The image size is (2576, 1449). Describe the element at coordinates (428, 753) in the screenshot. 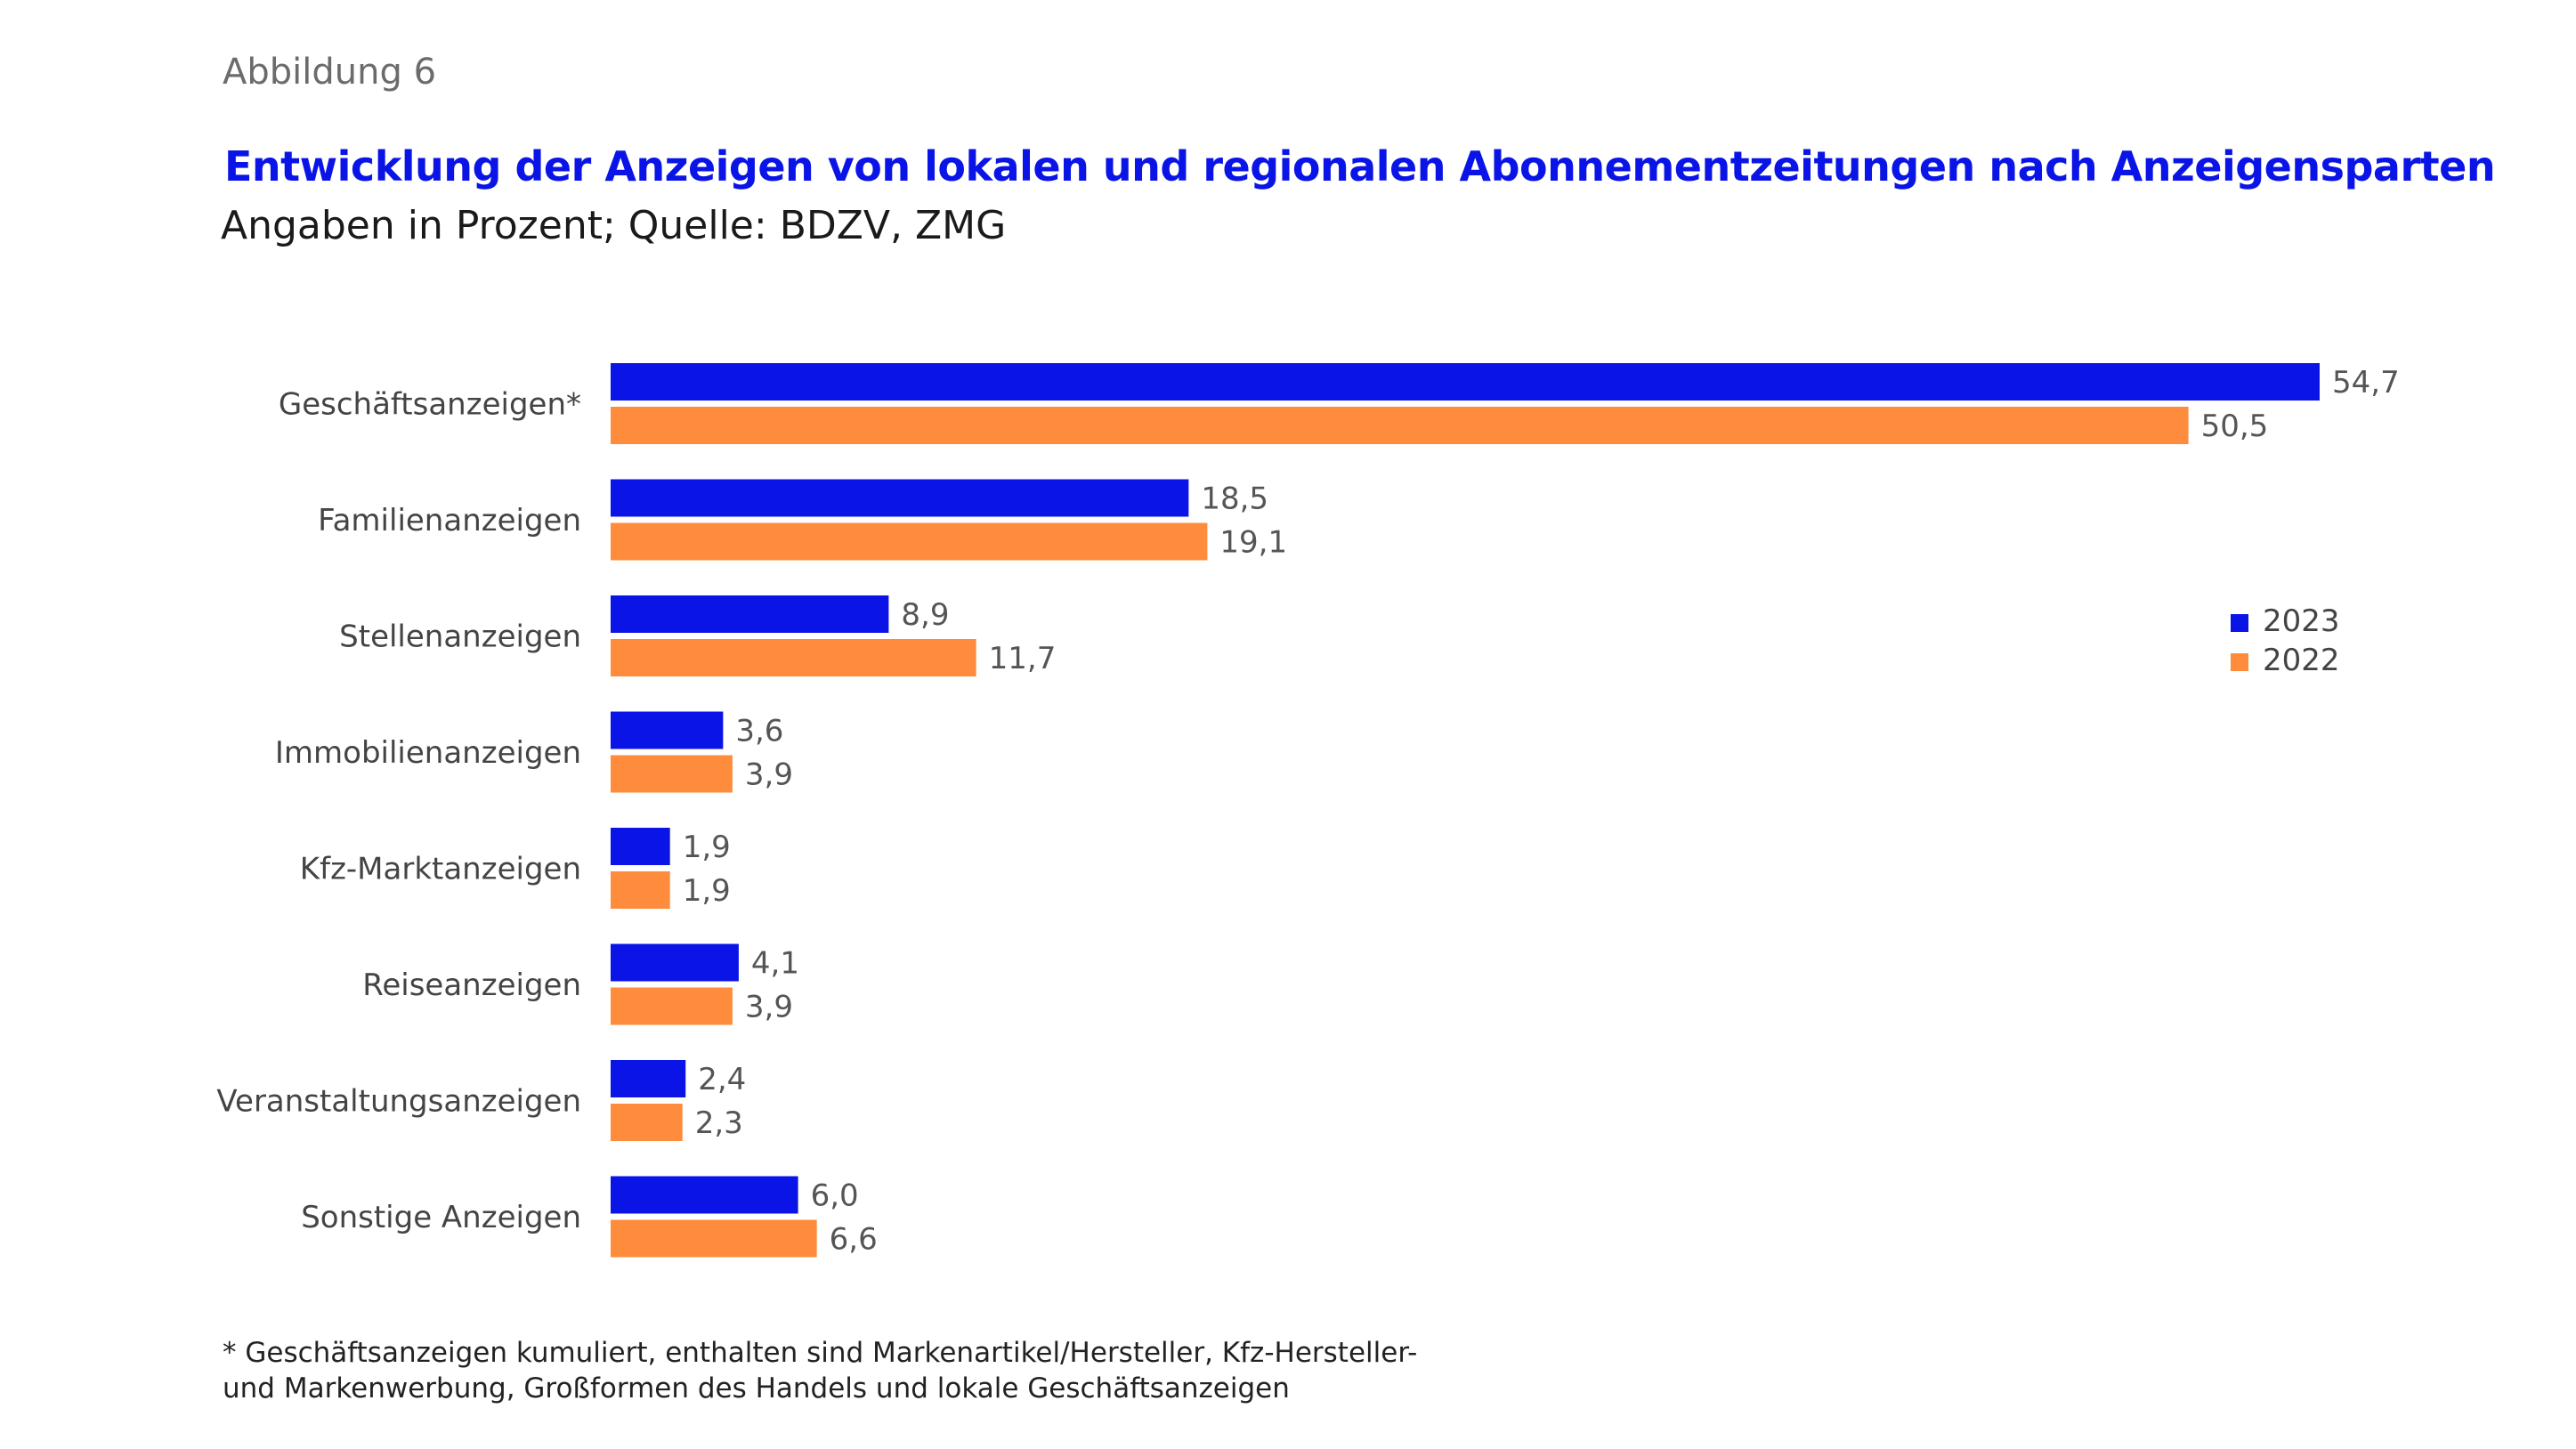

I see `category-label: Immobilienanzeigen` at that location.